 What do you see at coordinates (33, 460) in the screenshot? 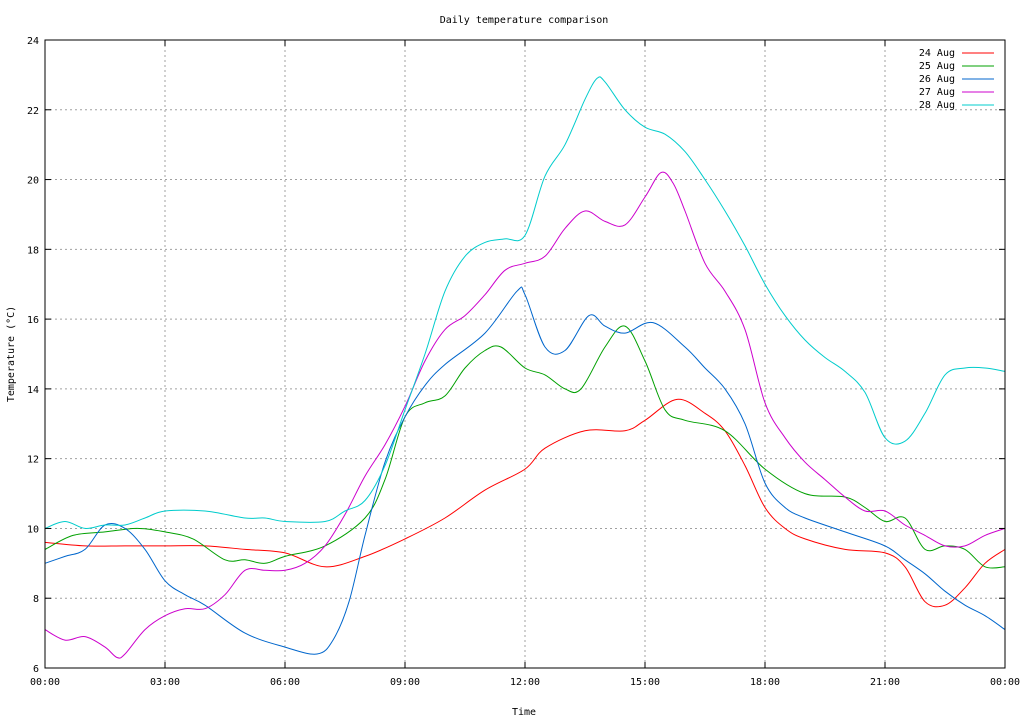
I see `y-tick-label: 12` at bounding box center [33, 460].